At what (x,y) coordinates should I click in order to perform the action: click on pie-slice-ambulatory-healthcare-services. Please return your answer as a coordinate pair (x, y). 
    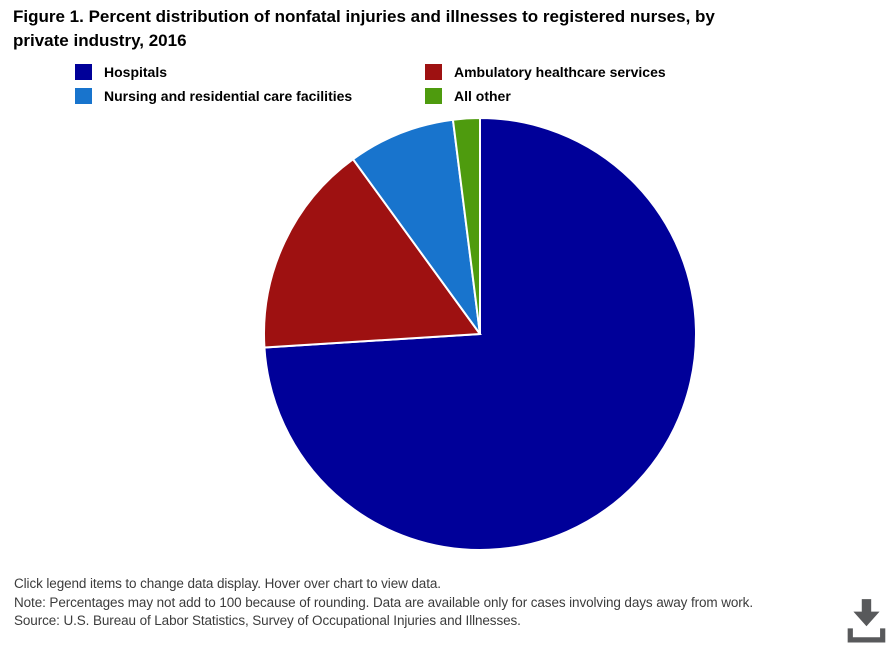
    Looking at the image, I should click on (372, 253).